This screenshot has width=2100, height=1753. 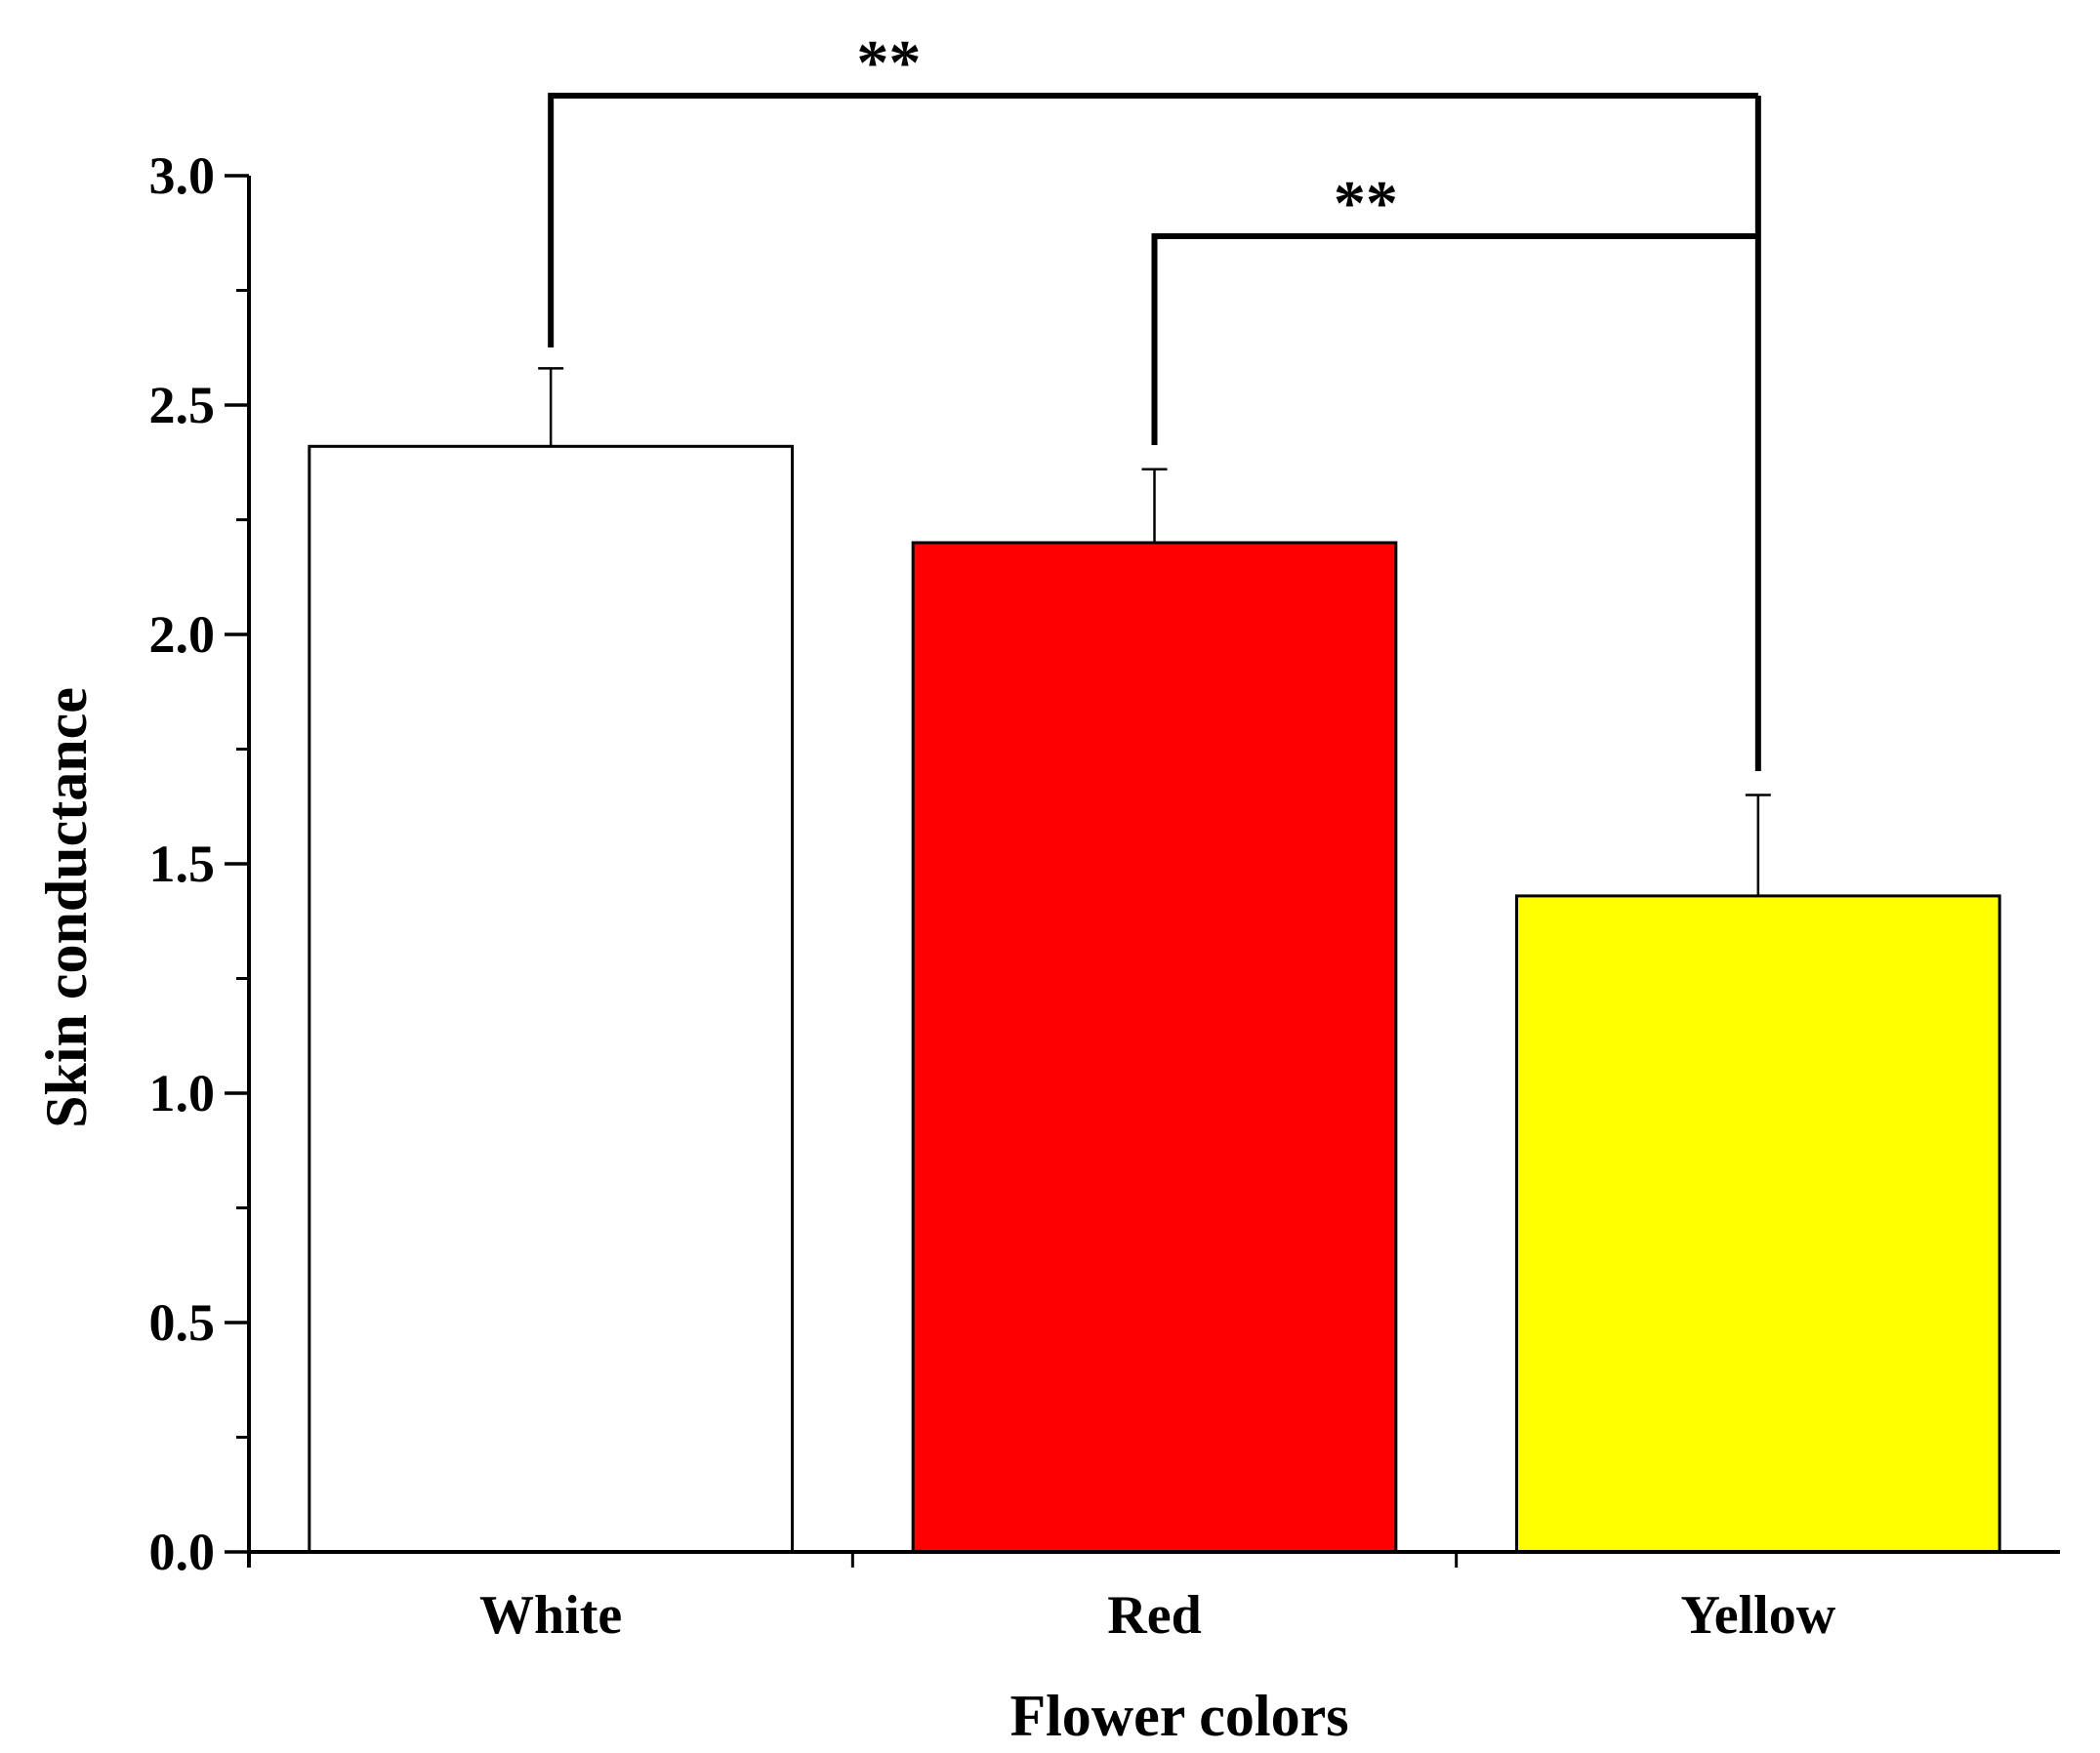 What do you see at coordinates (551, 999) in the screenshot?
I see `bar-white` at bounding box center [551, 999].